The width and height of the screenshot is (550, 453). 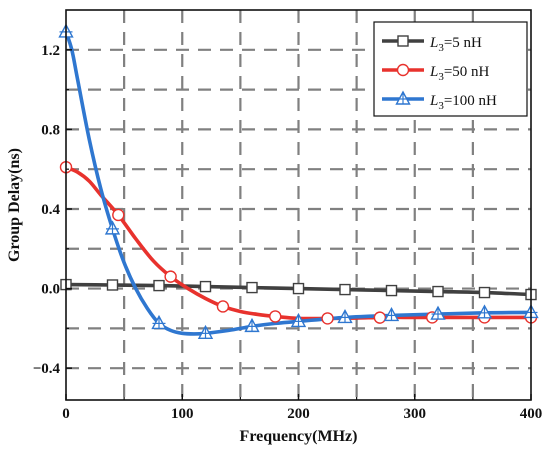 What do you see at coordinates (403, 41) in the screenshot?
I see `legend-square-marker` at bounding box center [403, 41].